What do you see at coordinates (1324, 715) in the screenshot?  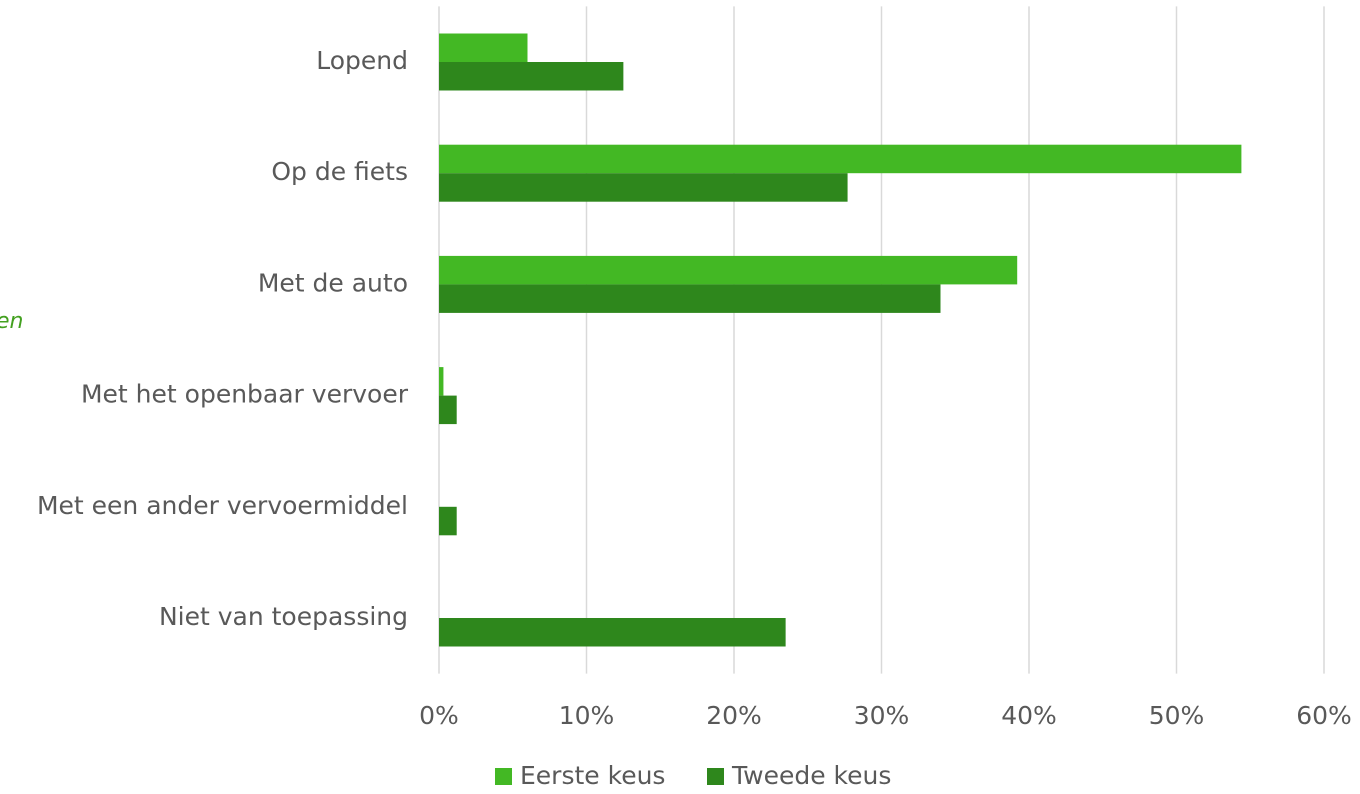 I see `x-tick-label: 60%` at bounding box center [1324, 715].